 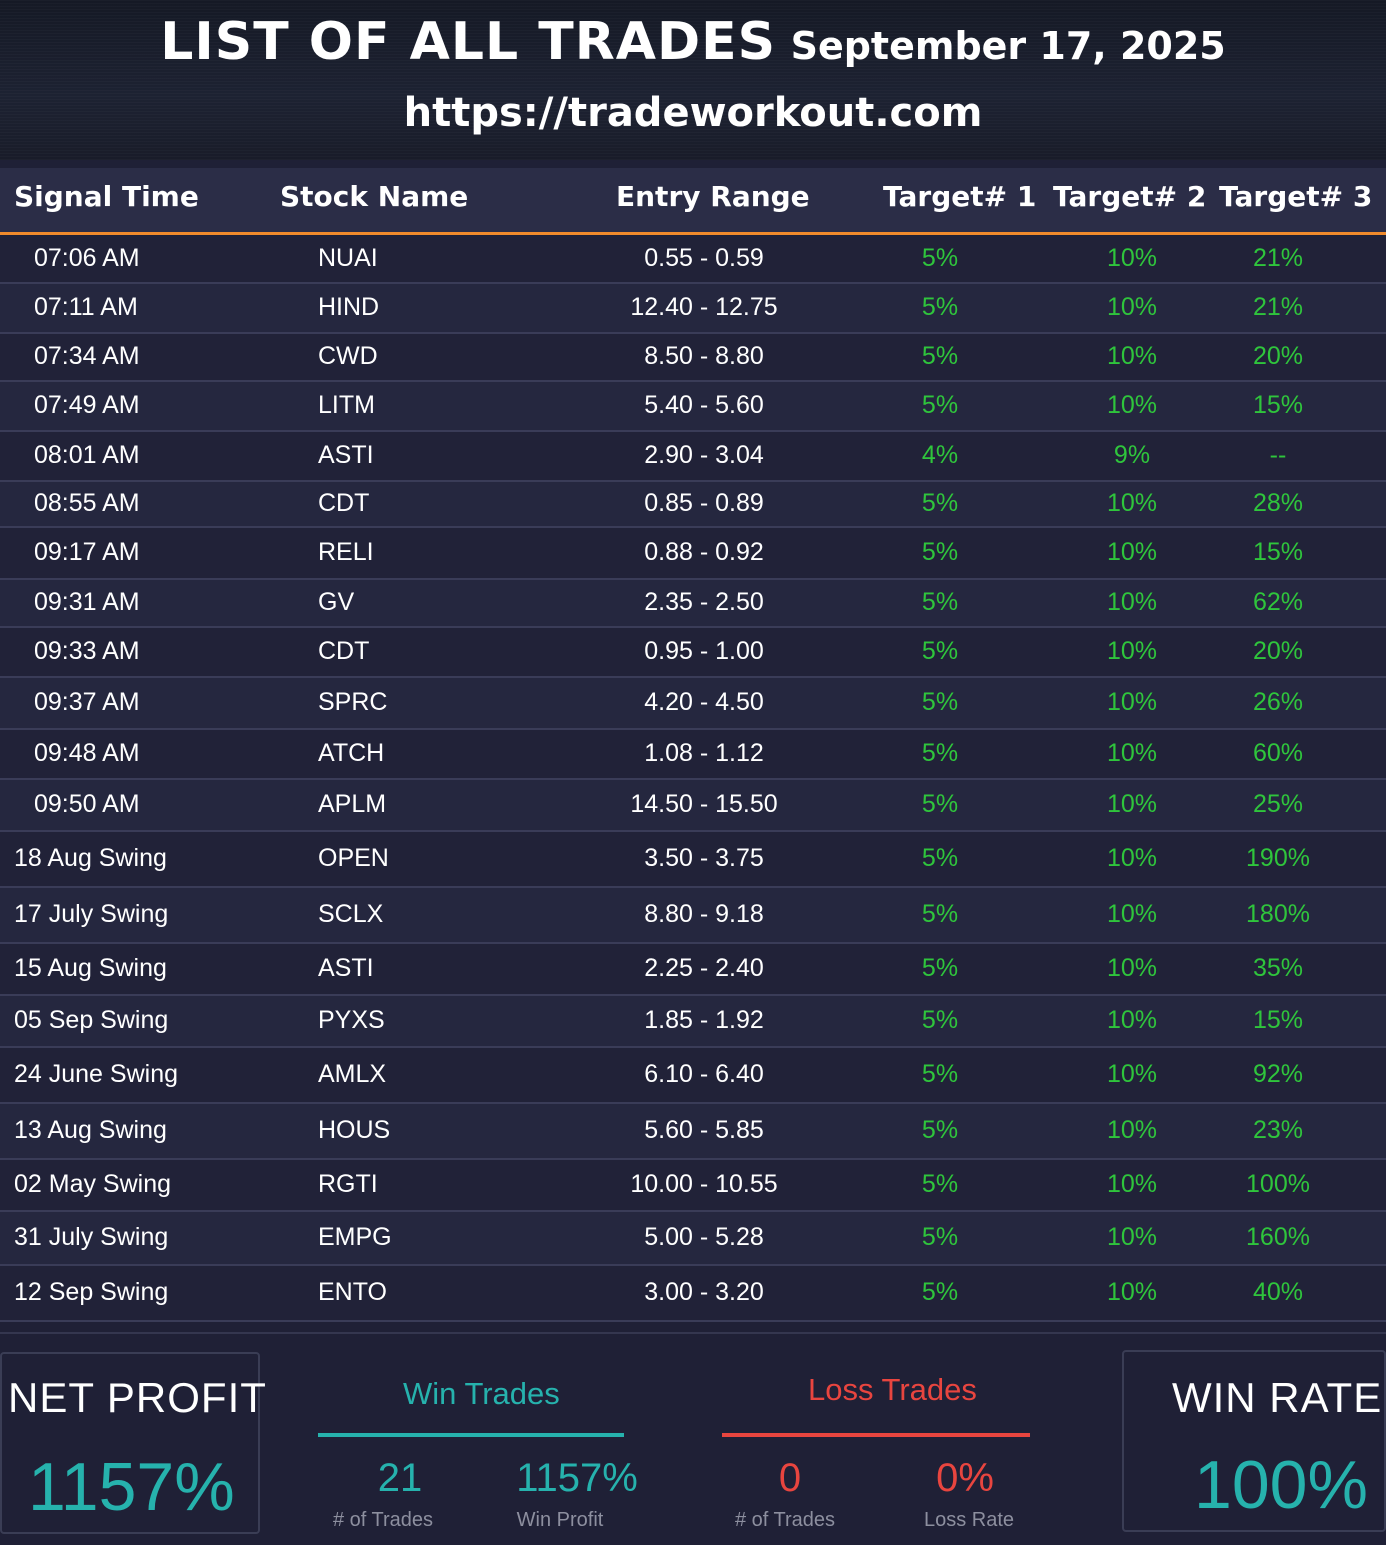 I want to click on table-row: 09:50 AM APLM 14.50 - 15.50 5% 10% 25%, so click(x=693, y=806).